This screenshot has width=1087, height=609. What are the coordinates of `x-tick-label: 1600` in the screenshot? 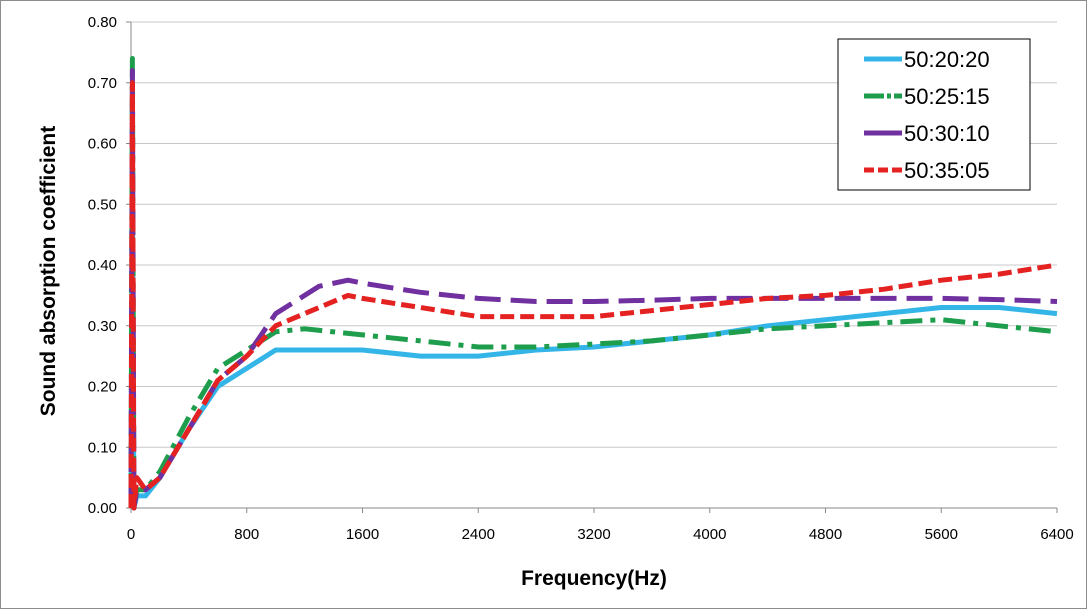 It's located at (362, 534).